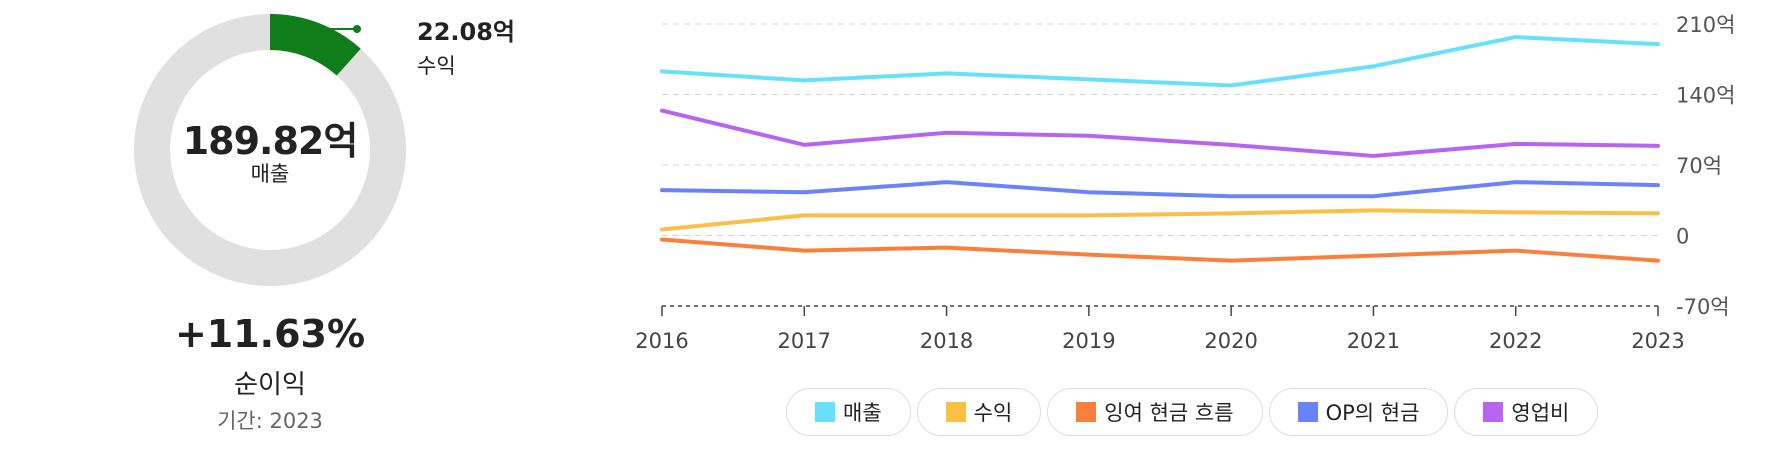  What do you see at coordinates (436, 66) in the screenshot?
I see `callout-label: 수익` at bounding box center [436, 66].